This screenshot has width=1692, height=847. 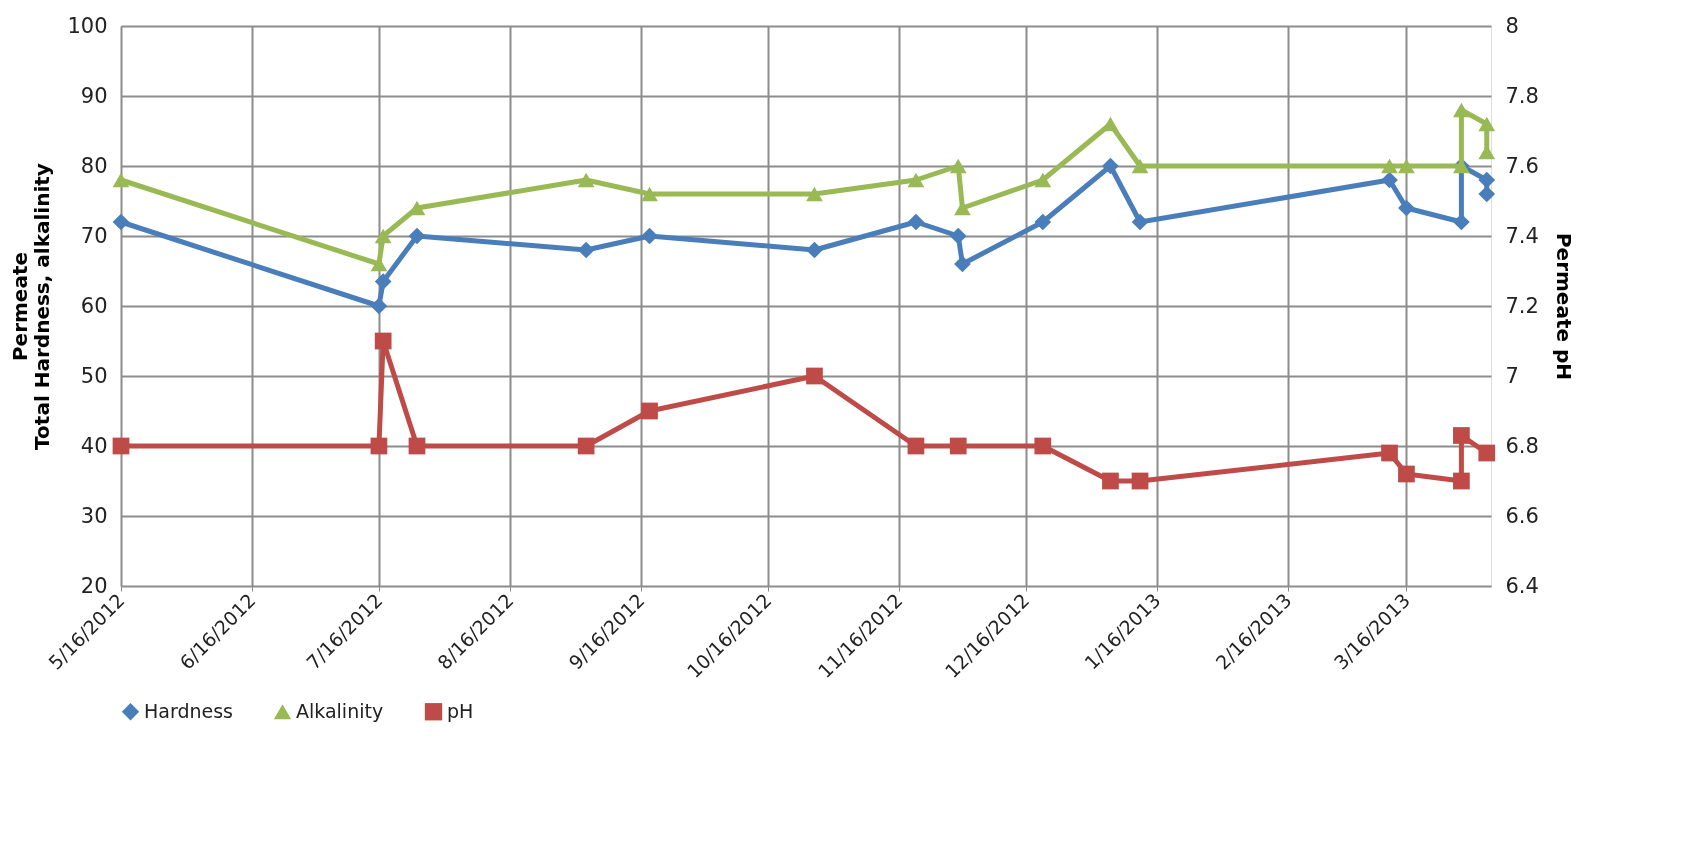 What do you see at coordinates (94, 95) in the screenshot?
I see `y-tick-label: 90` at bounding box center [94, 95].